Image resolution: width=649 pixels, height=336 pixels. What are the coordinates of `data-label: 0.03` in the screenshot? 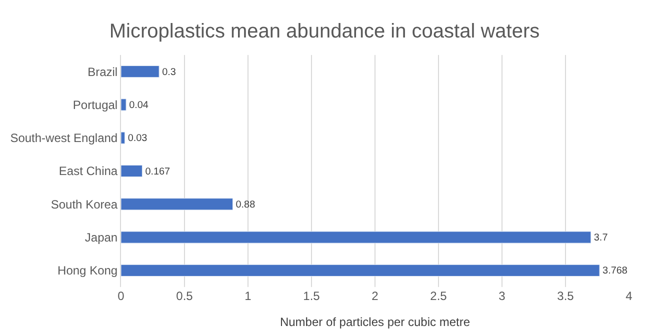 It's located at (138, 138).